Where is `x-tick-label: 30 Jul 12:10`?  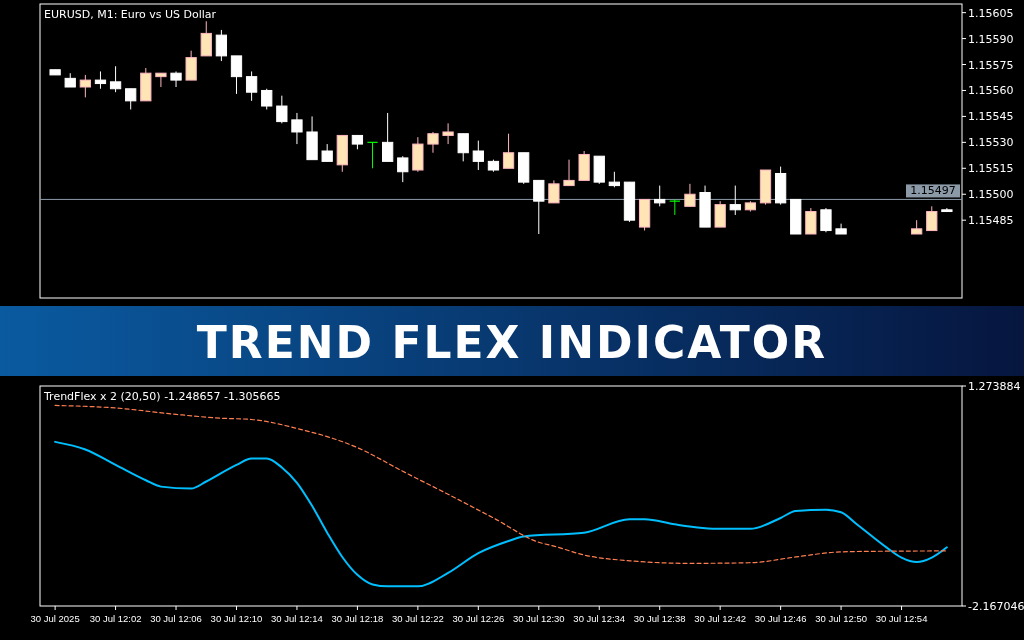
x-tick-label: 30 Jul 12:10 is located at coordinates (236, 618).